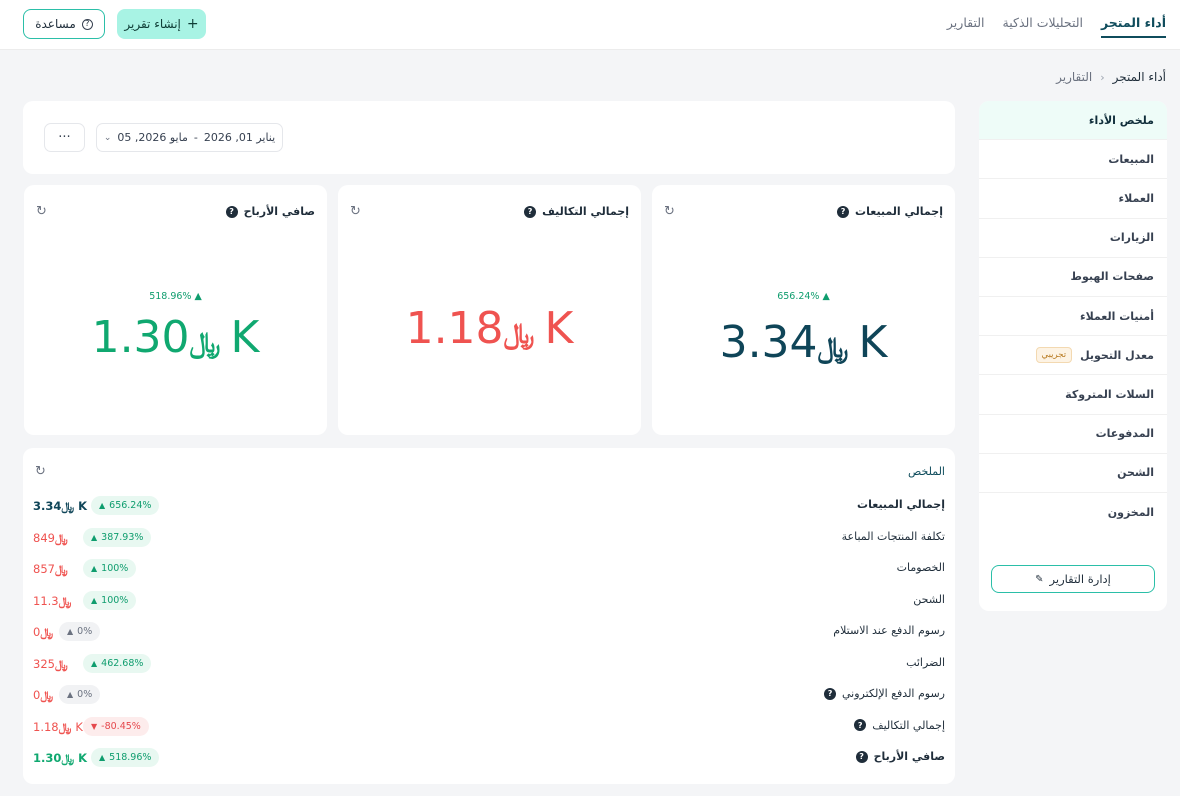 Image resolution: width=1180 pixels, height=796 pixels. I want to click on chevron-left-icon: ‹, so click(1102, 77).